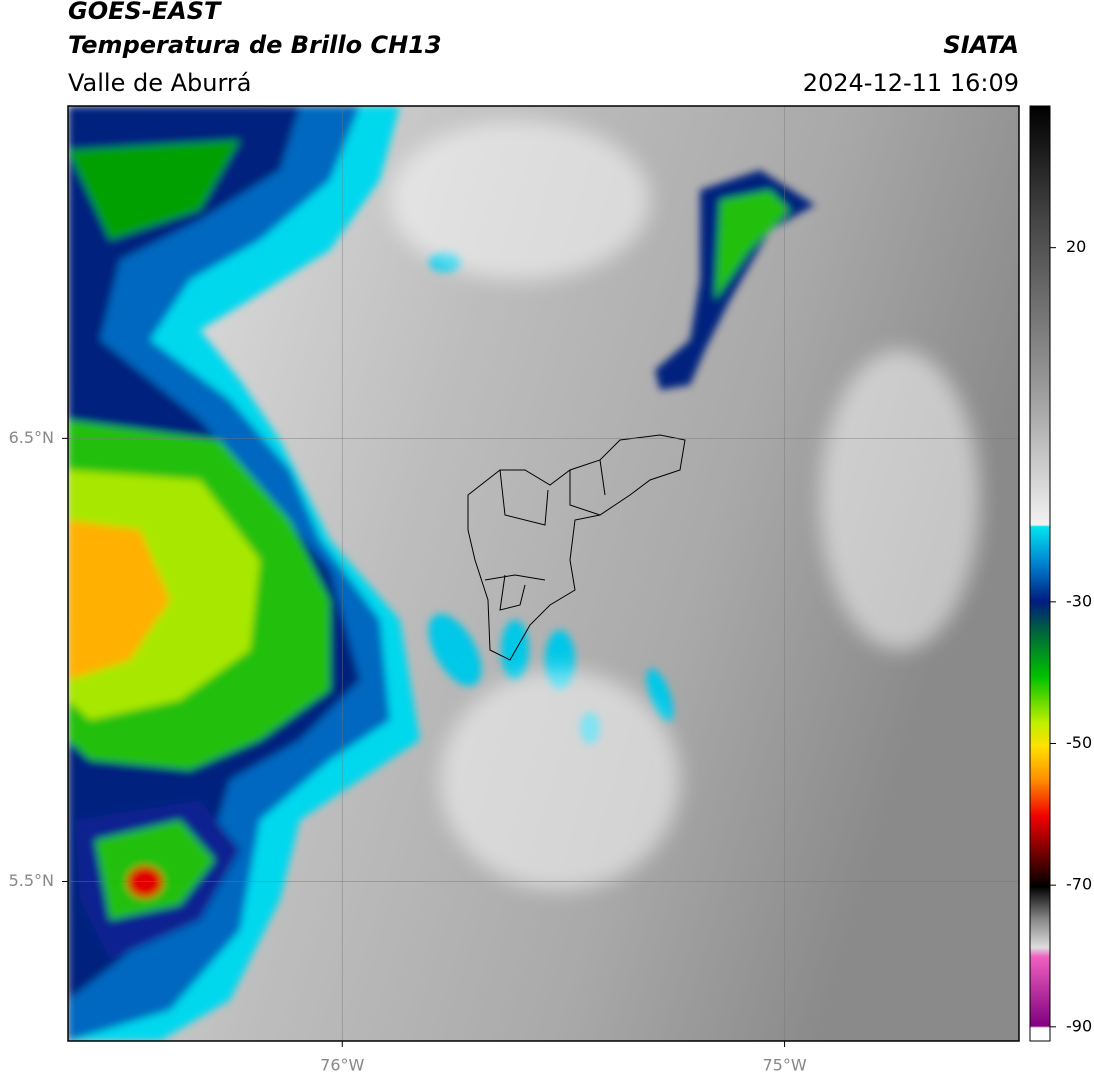 Image resolution: width=1094 pixels, height=1082 pixels. What do you see at coordinates (981, 45) in the screenshot?
I see `source: SIATA` at bounding box center [981, 45].